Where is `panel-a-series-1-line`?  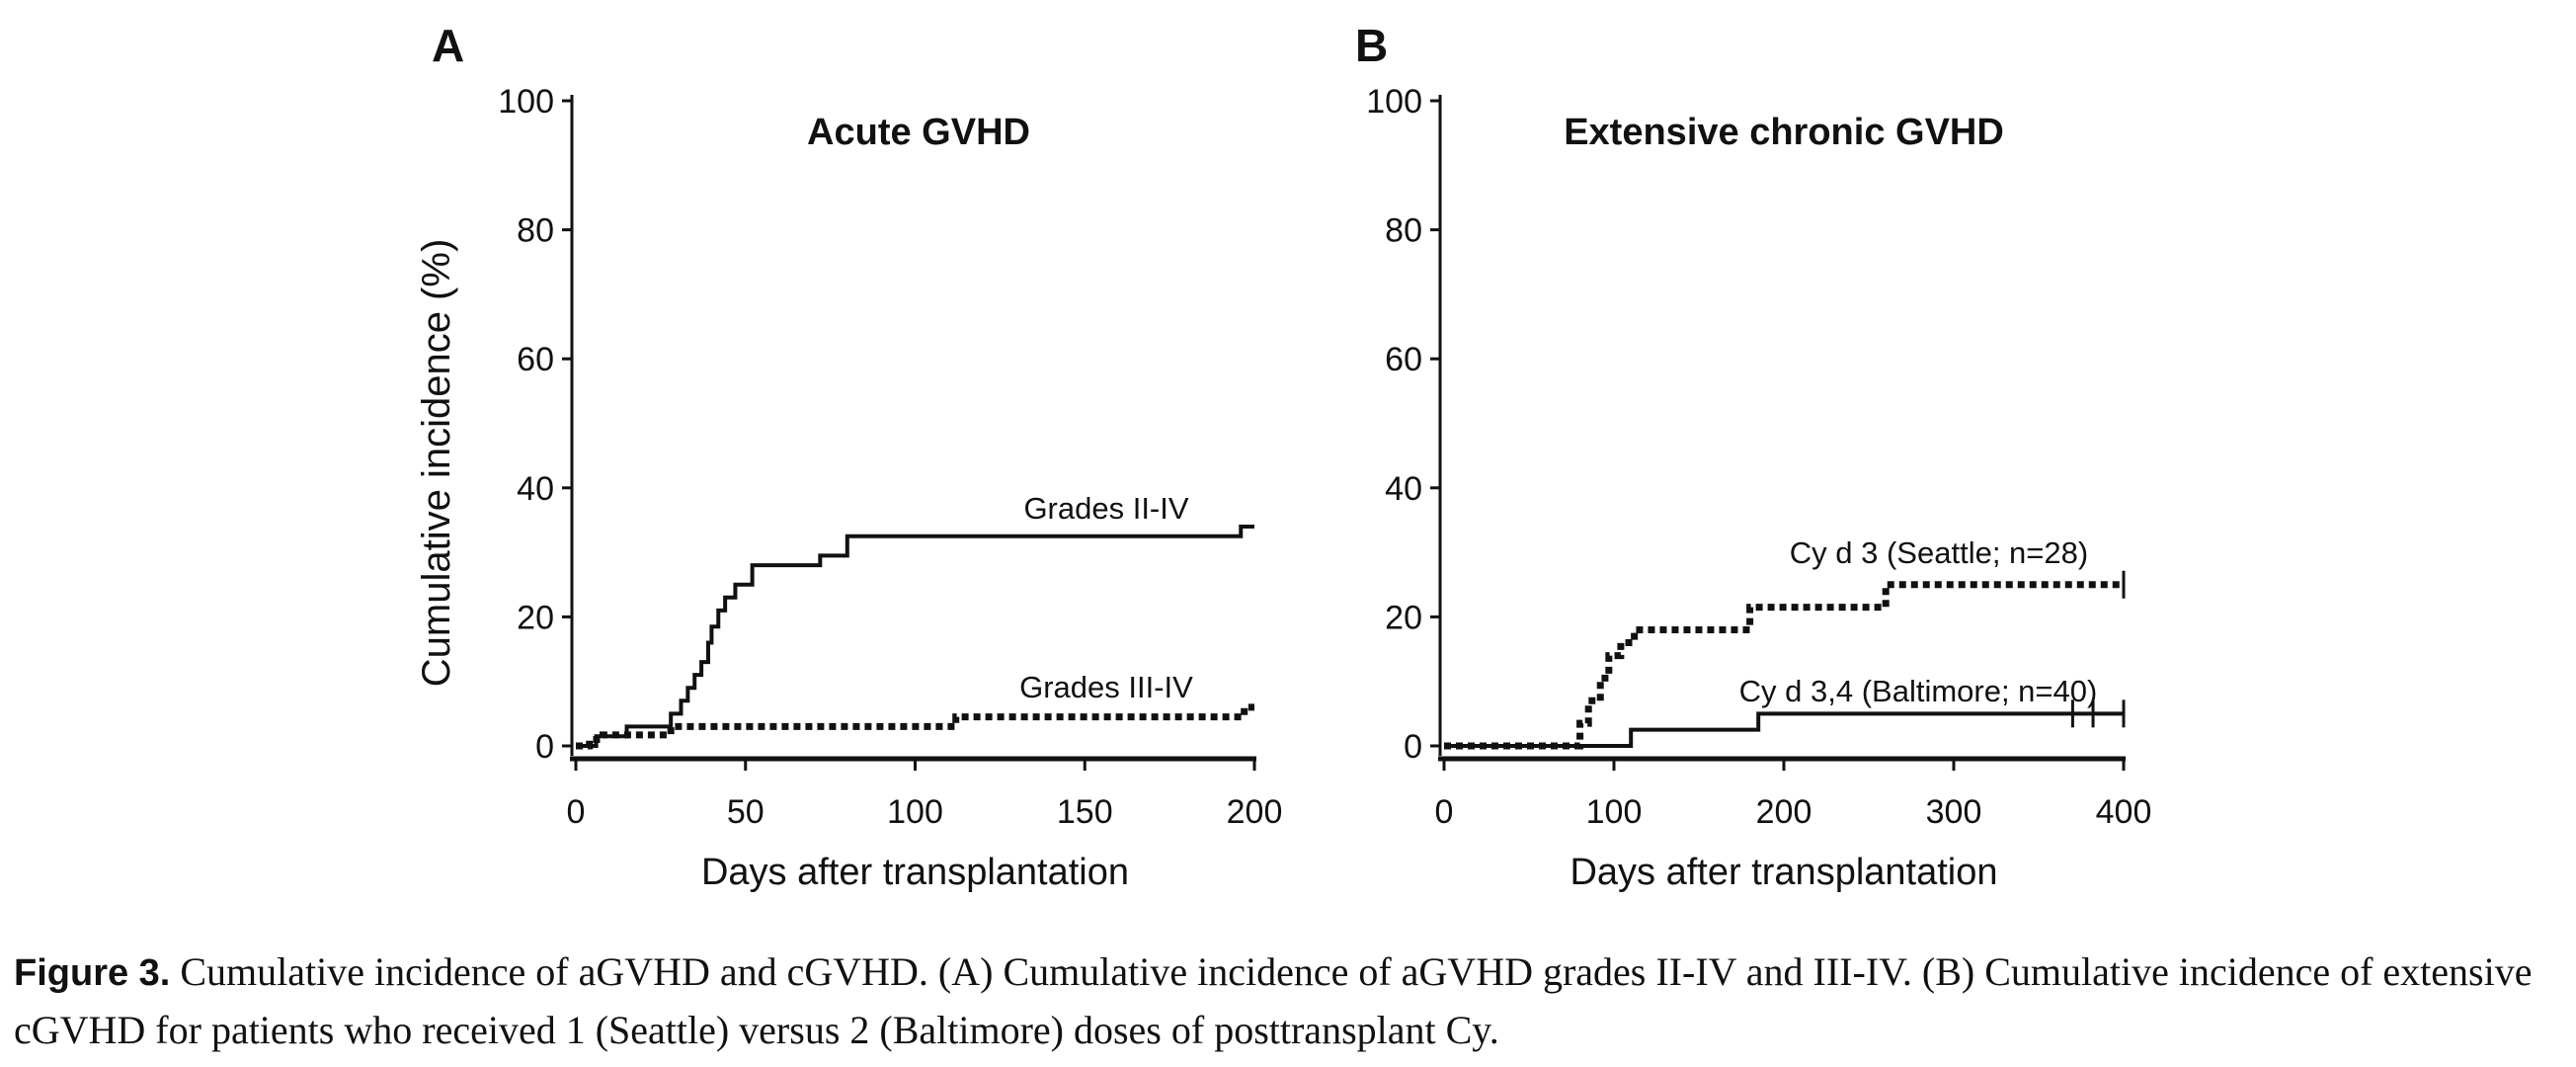
panel-a-series-1-line is located at coordinates (915, 636).